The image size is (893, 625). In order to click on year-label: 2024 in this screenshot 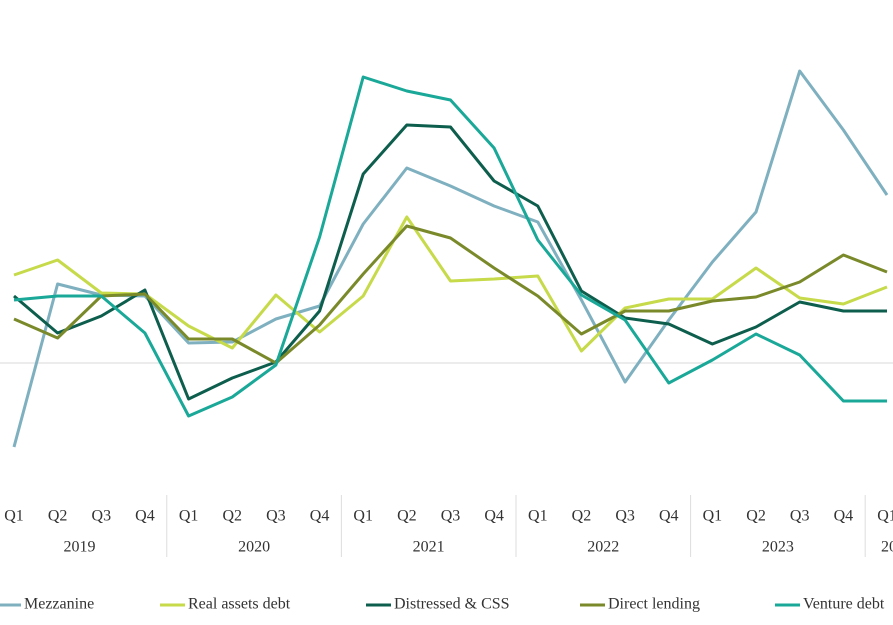, I will do `click(887, 547)`.